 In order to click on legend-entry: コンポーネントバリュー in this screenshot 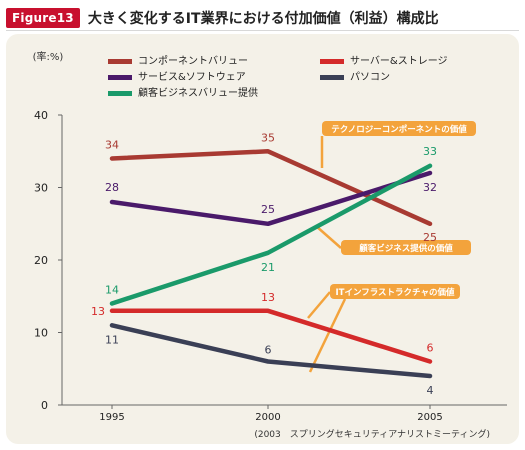, I will do `click(193, 61)`.